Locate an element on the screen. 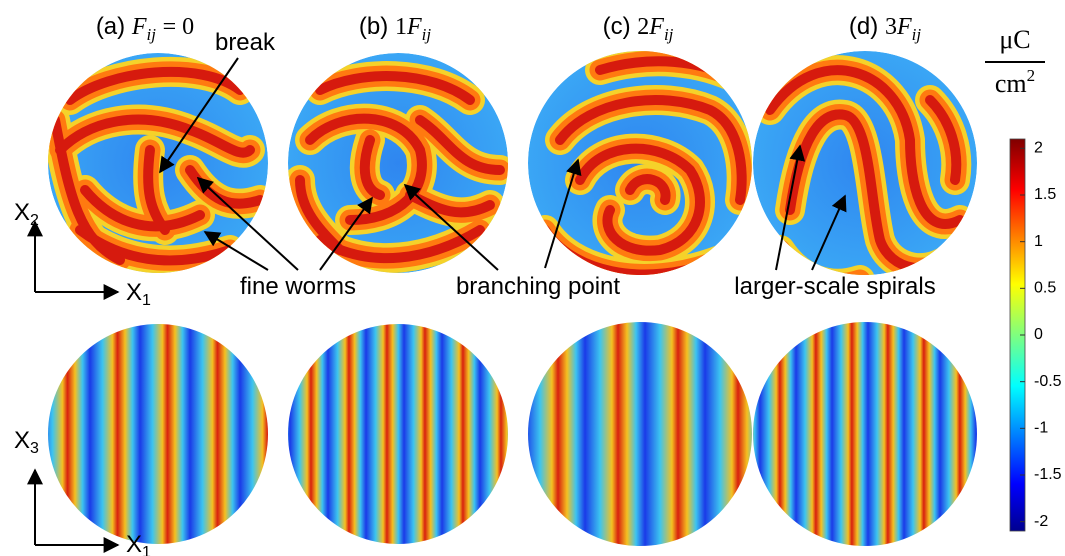 The height and width of the screenshot is (556, 1065). colorbar-tick-label: -1.5 is located at coordinates (1048, 474).